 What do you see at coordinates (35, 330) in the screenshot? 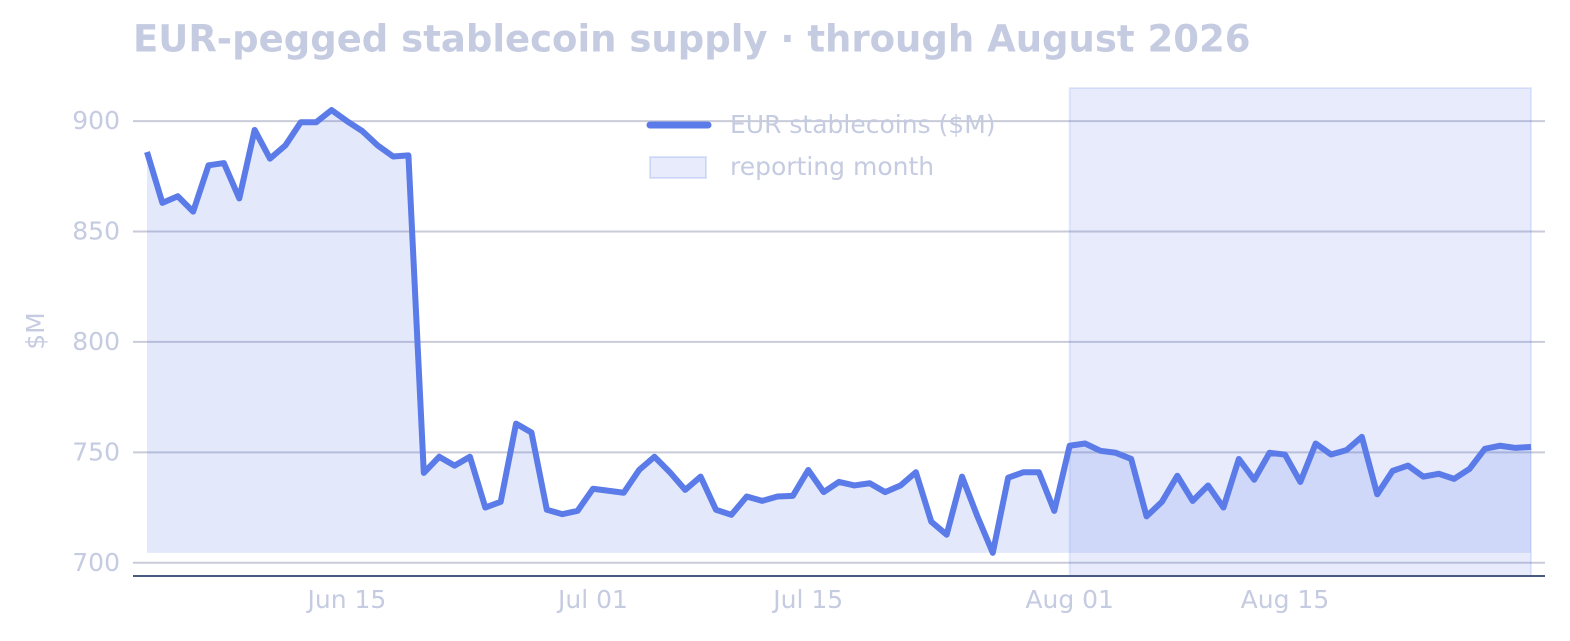
I see `y-axis-label: $M` at bounding box center [35, 330].